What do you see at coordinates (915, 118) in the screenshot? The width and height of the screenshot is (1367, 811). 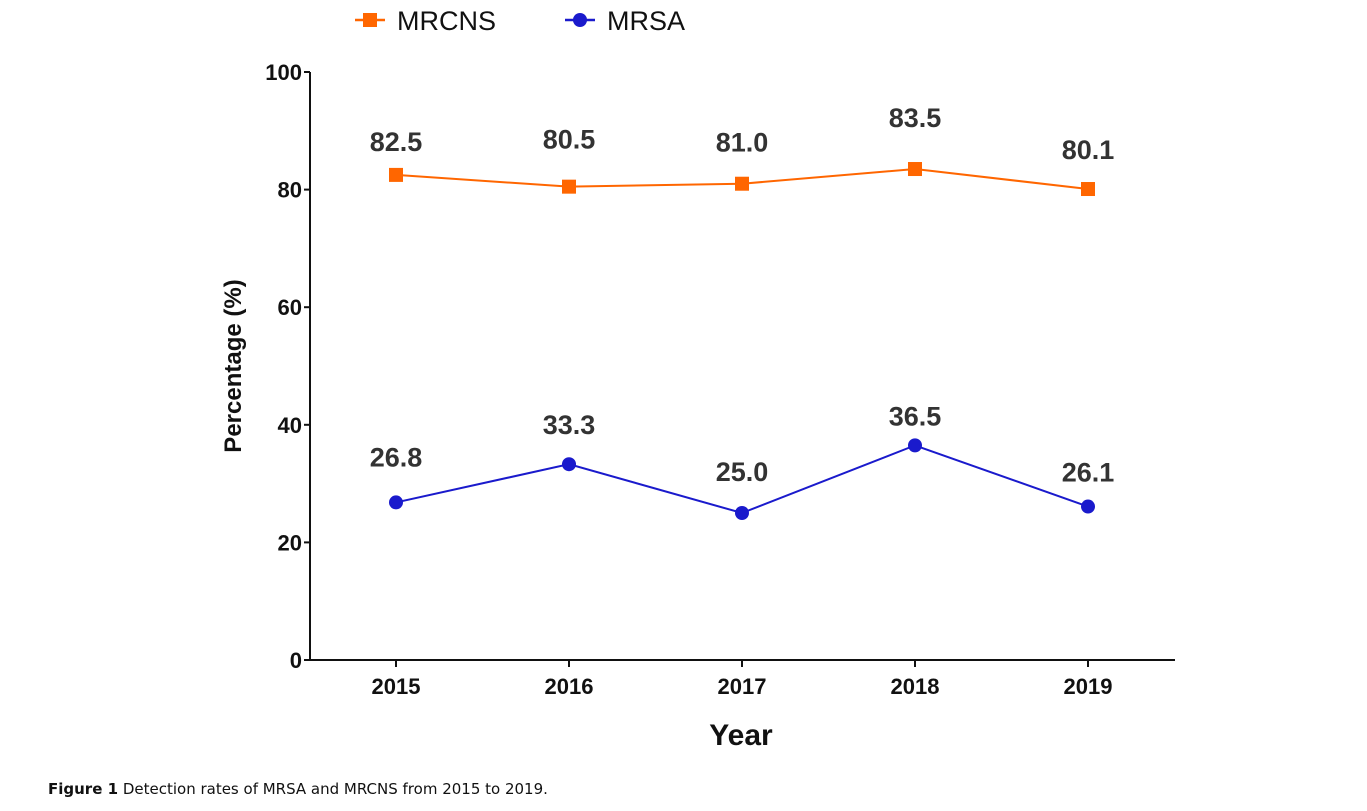 I see `data-label: 83.5` at bounding box center [915, 118].